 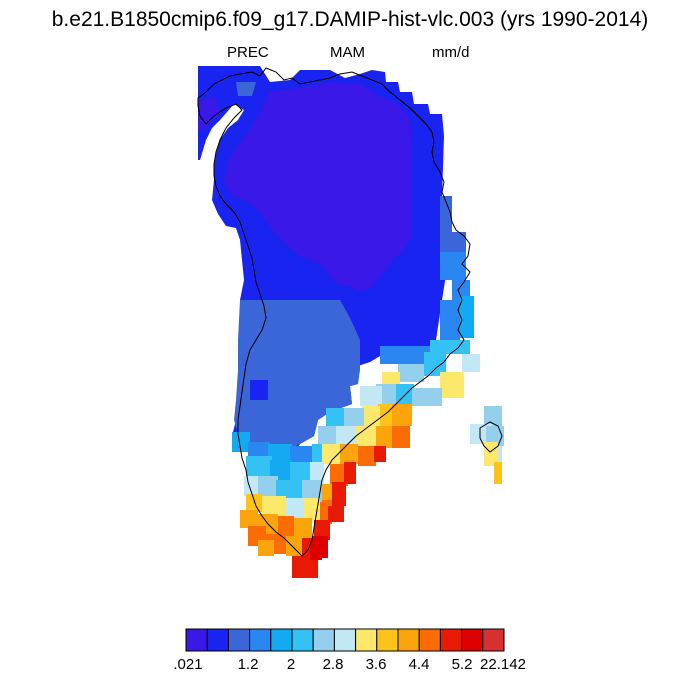 I want to click on colorbar-label: 4.4, so click(x=419, y=664).